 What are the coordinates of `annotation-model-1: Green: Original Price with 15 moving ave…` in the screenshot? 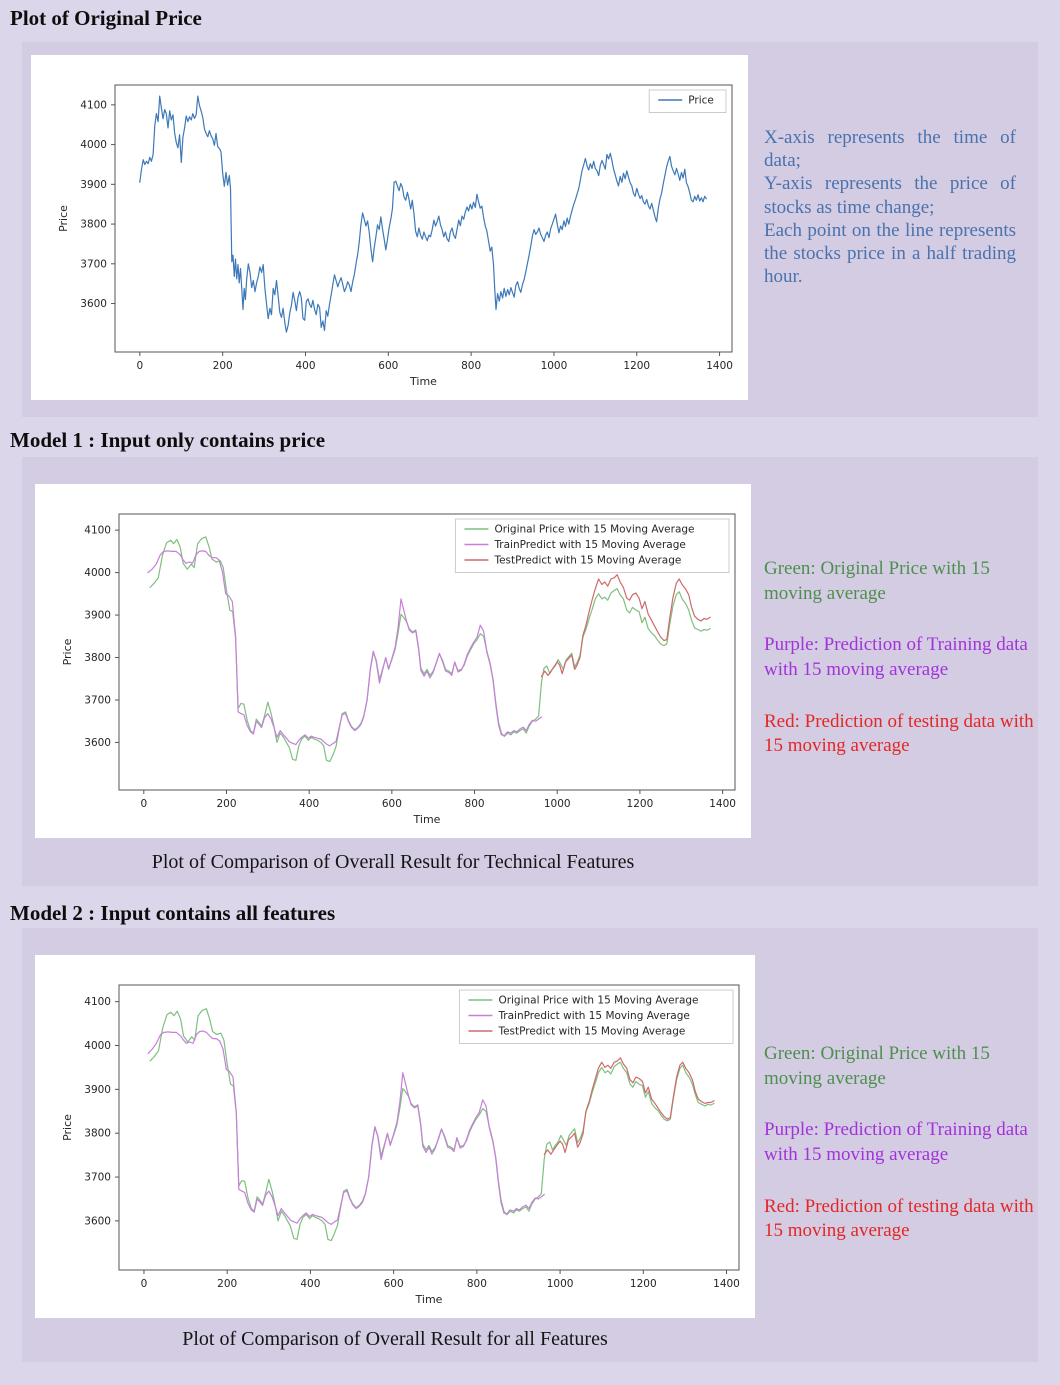 It's located at (900, 671).